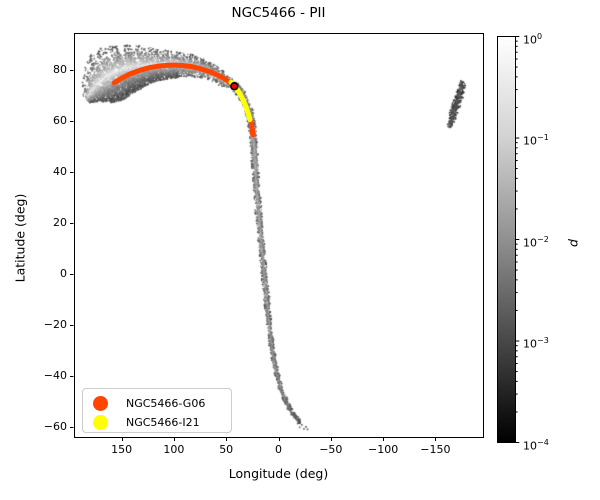 The width and height of the screenshot is (600, 500). What do you see at coordinates (174, 449) in the screenshot?
I see `x-tick-label: 100` at bounding box center [174, 449].